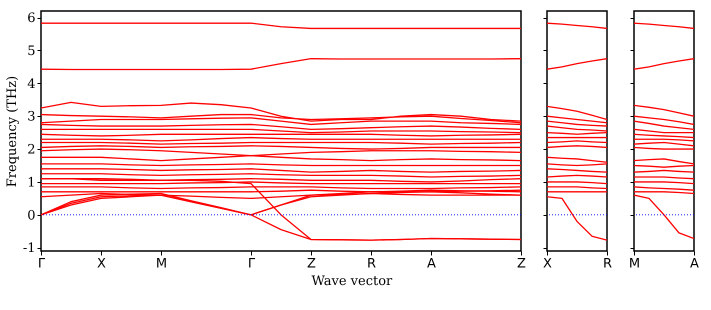 The image size is (711, 310). I want to click on y-tick-label: 3, so click(31, 117).